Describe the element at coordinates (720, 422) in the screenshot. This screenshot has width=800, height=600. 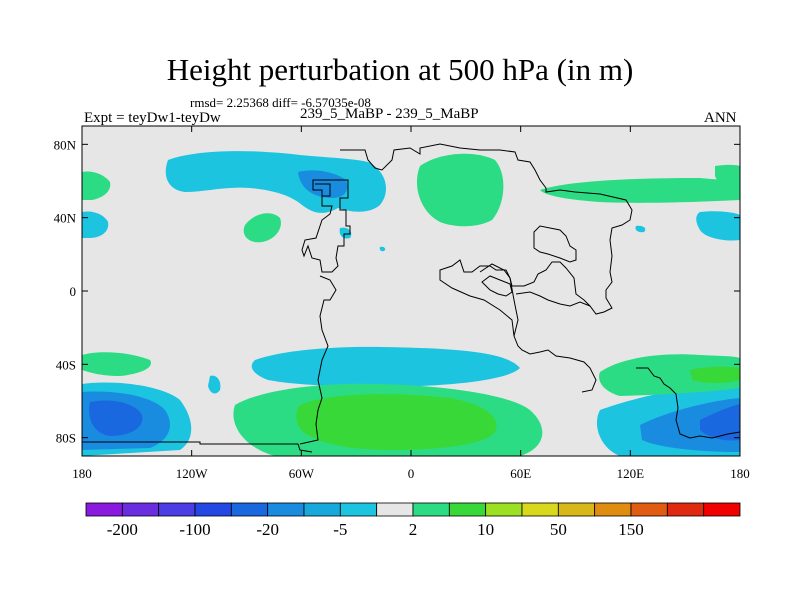
I see `contour-blue-south-indian-core` at that location.